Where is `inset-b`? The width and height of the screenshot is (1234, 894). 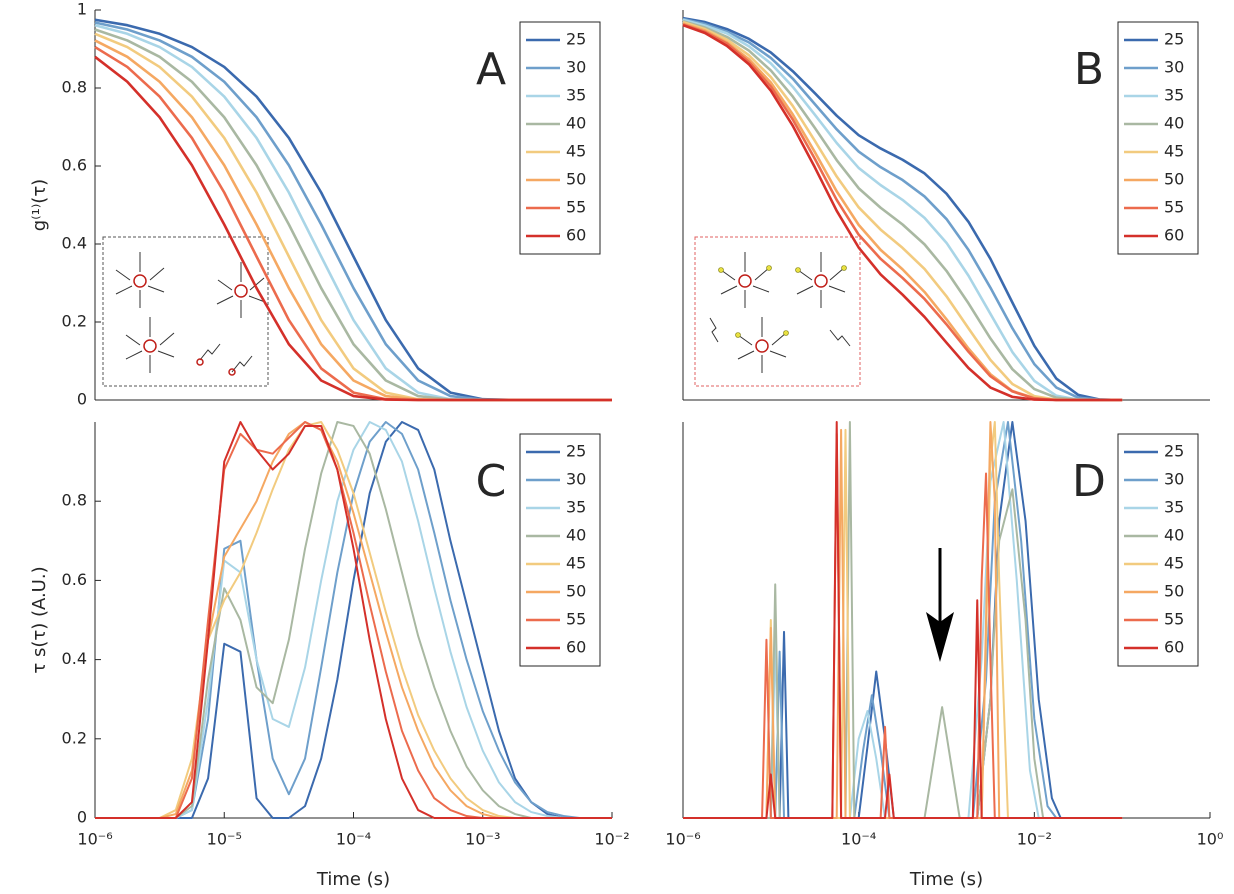
inset-b is located at coordinates (777, 311).